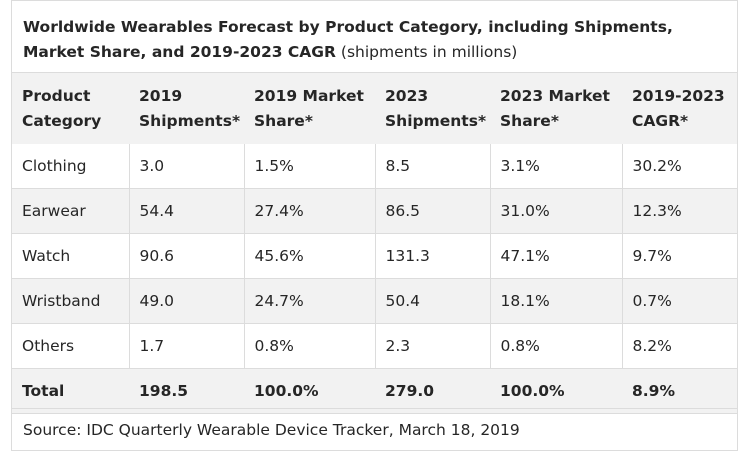 This screenshot has height=455, width=750. I want to click on cell-2019-share: 45.6%, so click(310, 256).